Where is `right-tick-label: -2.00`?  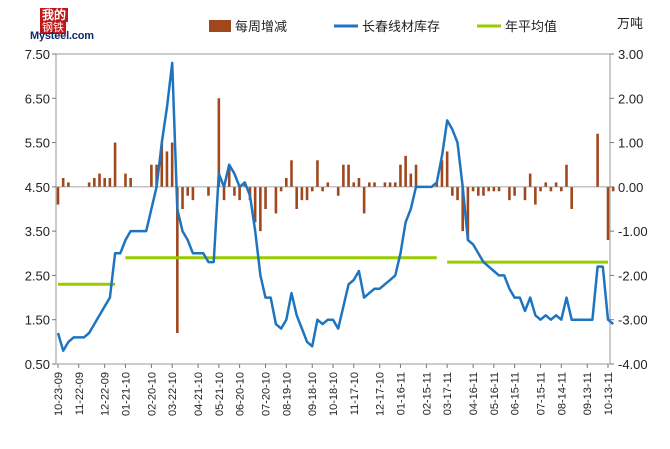 right-tick-label: -2.00 is located at coordinates (633, 275).